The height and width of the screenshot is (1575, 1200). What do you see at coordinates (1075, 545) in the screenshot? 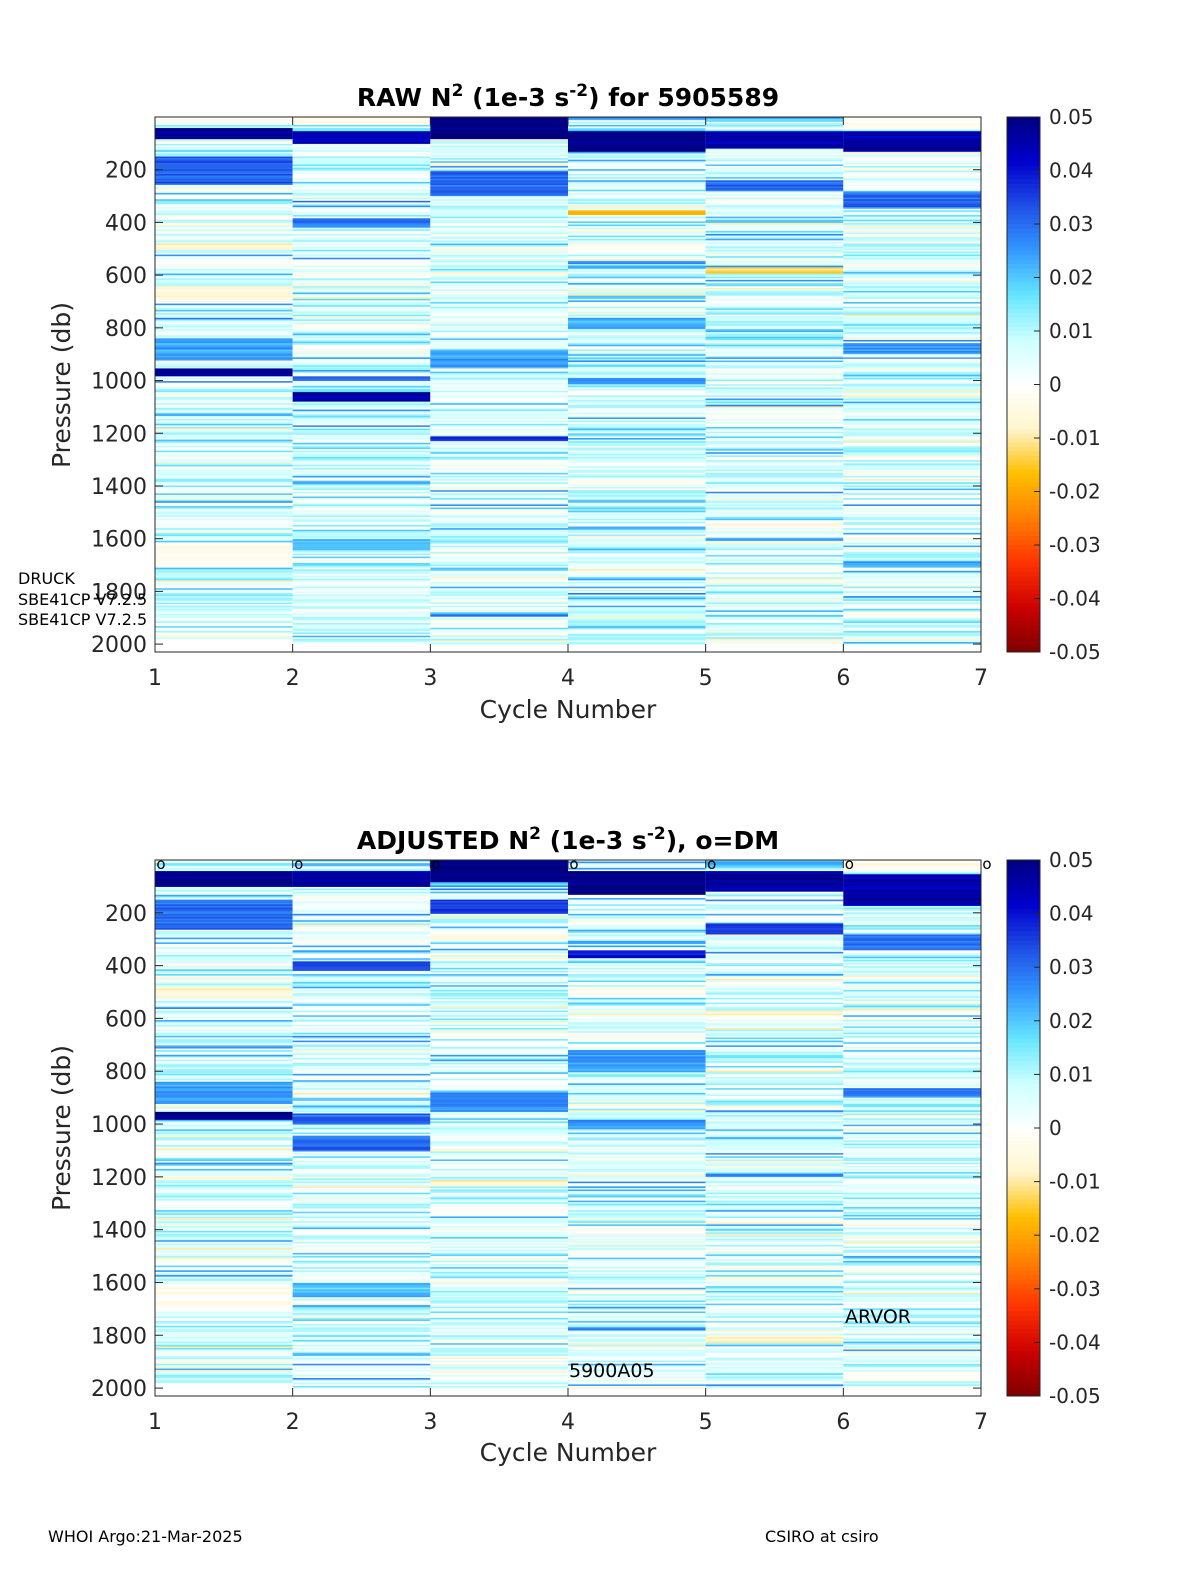
I see `colorbar-tick-label: -0.03` at bounding box center [1075, 545].